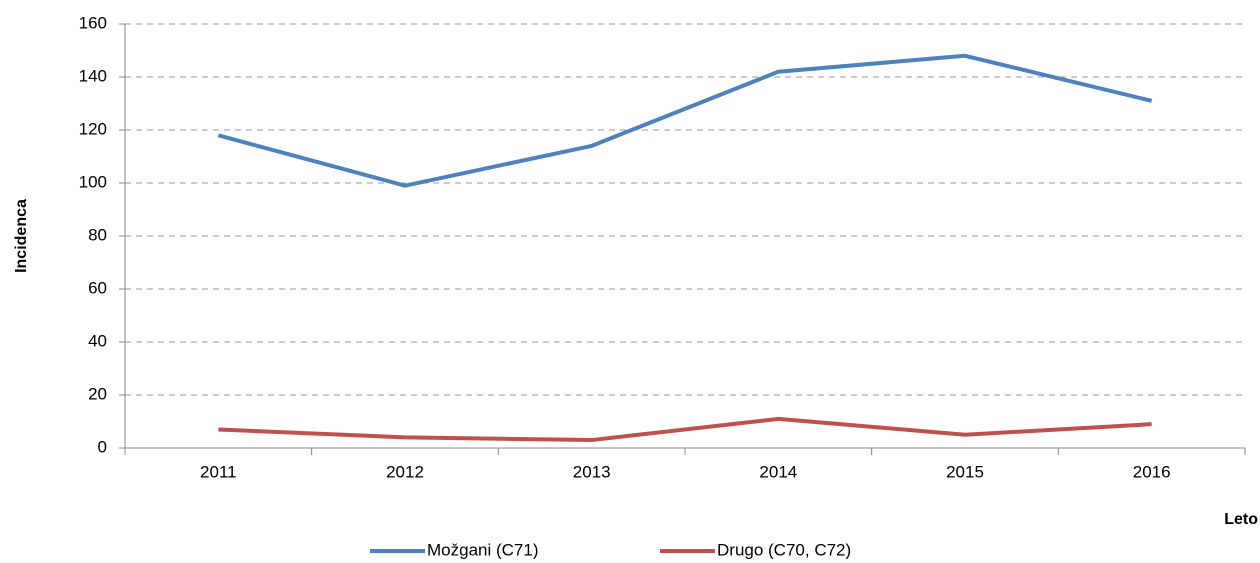 The image size is (1260, 563). Describe the element at coordinates (218, 471) in the screenshot. I see `x-tick-label: 2011` at that location.